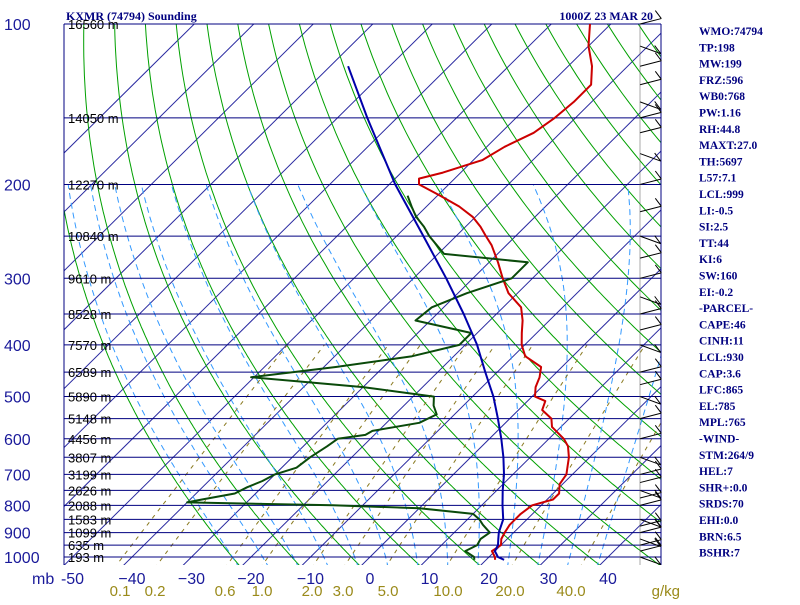 The width and height of the screenshot is (800, 605). Describe the element at coordinates (370, 579) in the screenshot. I see `temperature-tick-label: 0` at that location.